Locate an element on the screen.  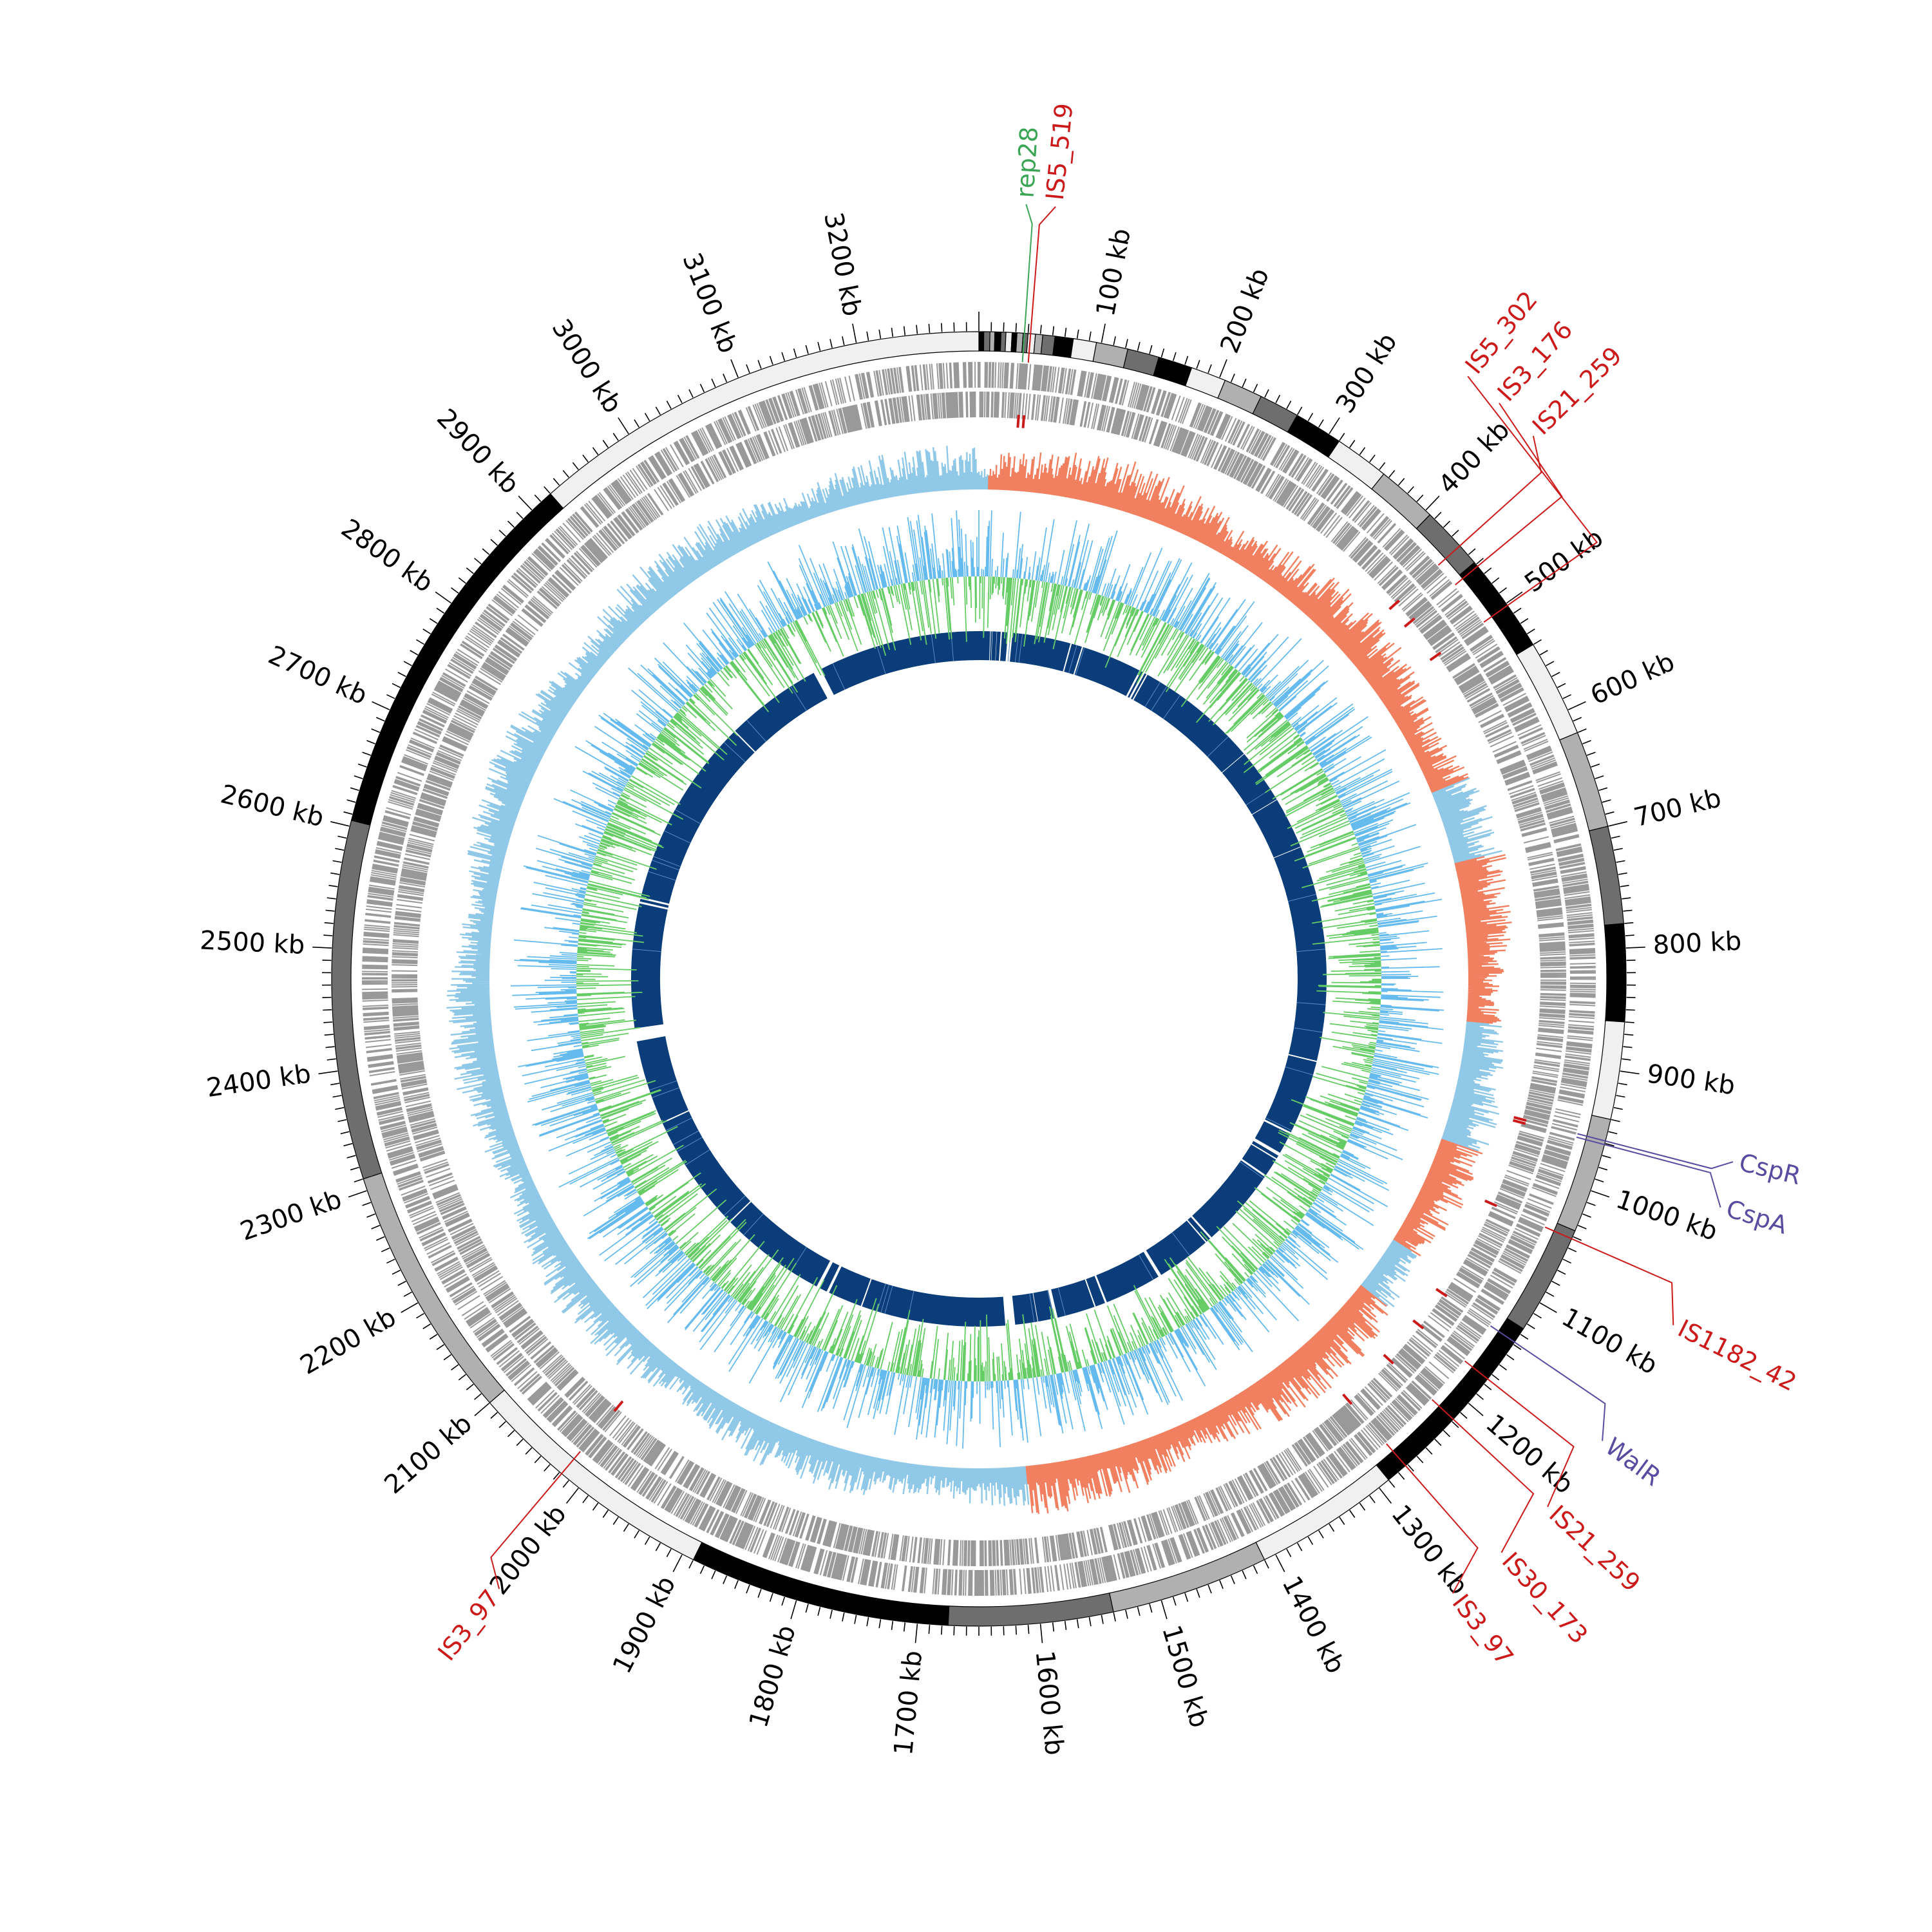
feature-label: IS1182_42 is located at coordinates (1737, 1355).